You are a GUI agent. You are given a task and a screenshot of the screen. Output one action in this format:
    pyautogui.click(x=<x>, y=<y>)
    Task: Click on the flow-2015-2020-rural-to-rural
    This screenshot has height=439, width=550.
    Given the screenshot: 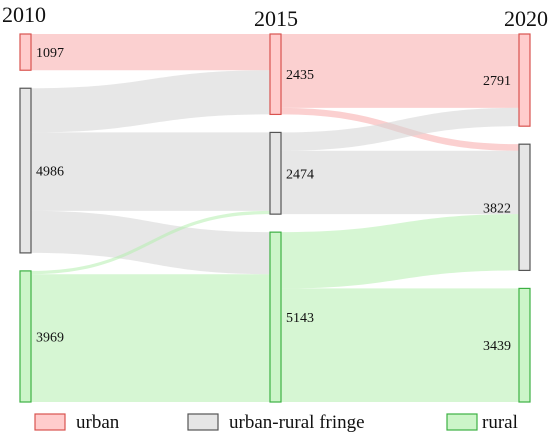 What is the action you would take?
    pyautogui.click(x=400, y=345)
    